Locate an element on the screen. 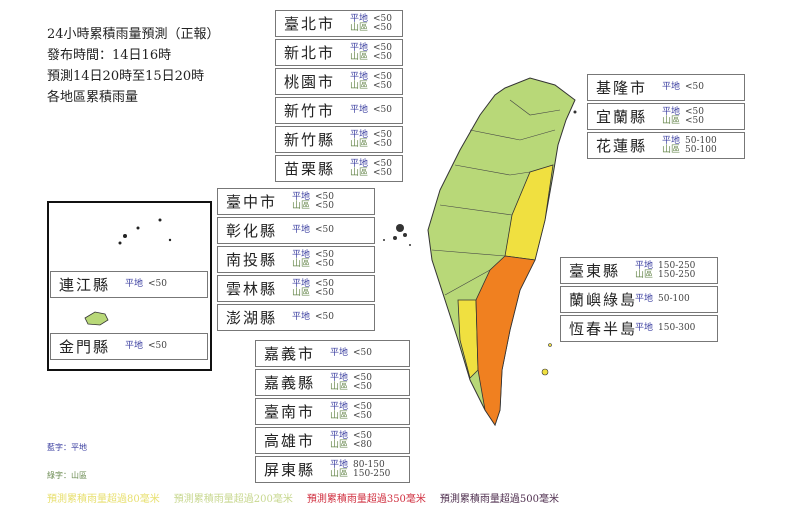  value-row-mountain: 山區 <80 is located at coordinates (351, 444).